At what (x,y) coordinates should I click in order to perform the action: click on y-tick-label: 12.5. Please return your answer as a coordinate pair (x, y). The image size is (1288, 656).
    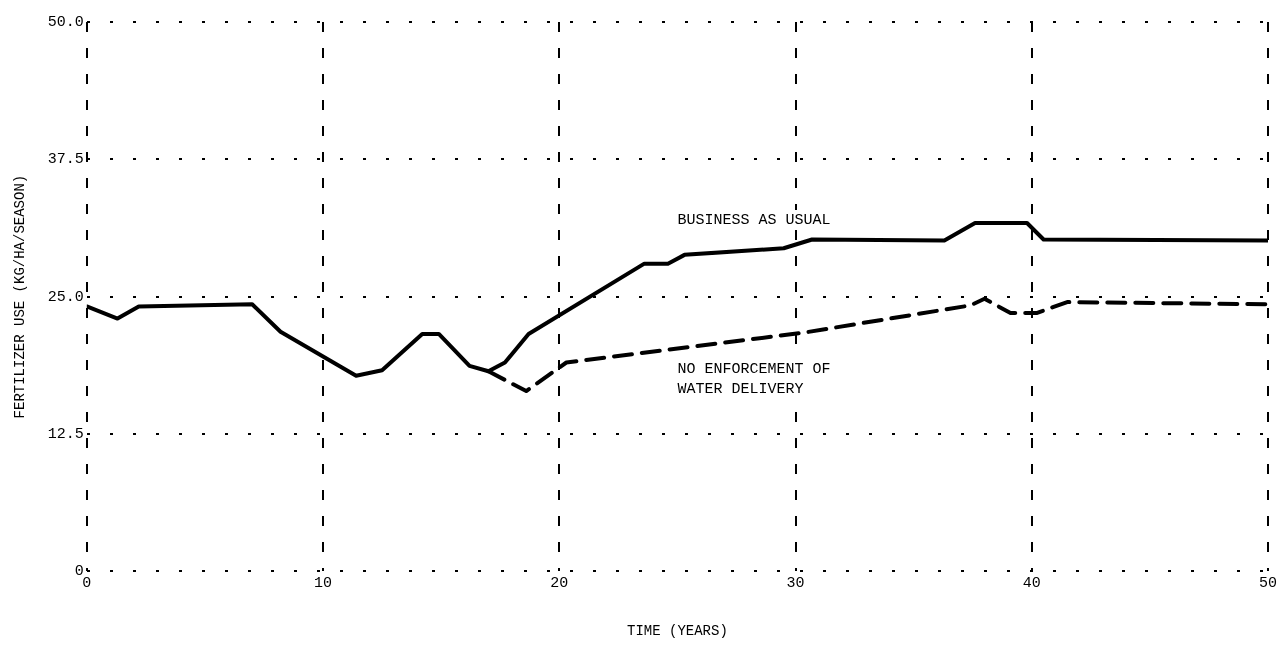
    Looking at the image, I should click on (65, 434).